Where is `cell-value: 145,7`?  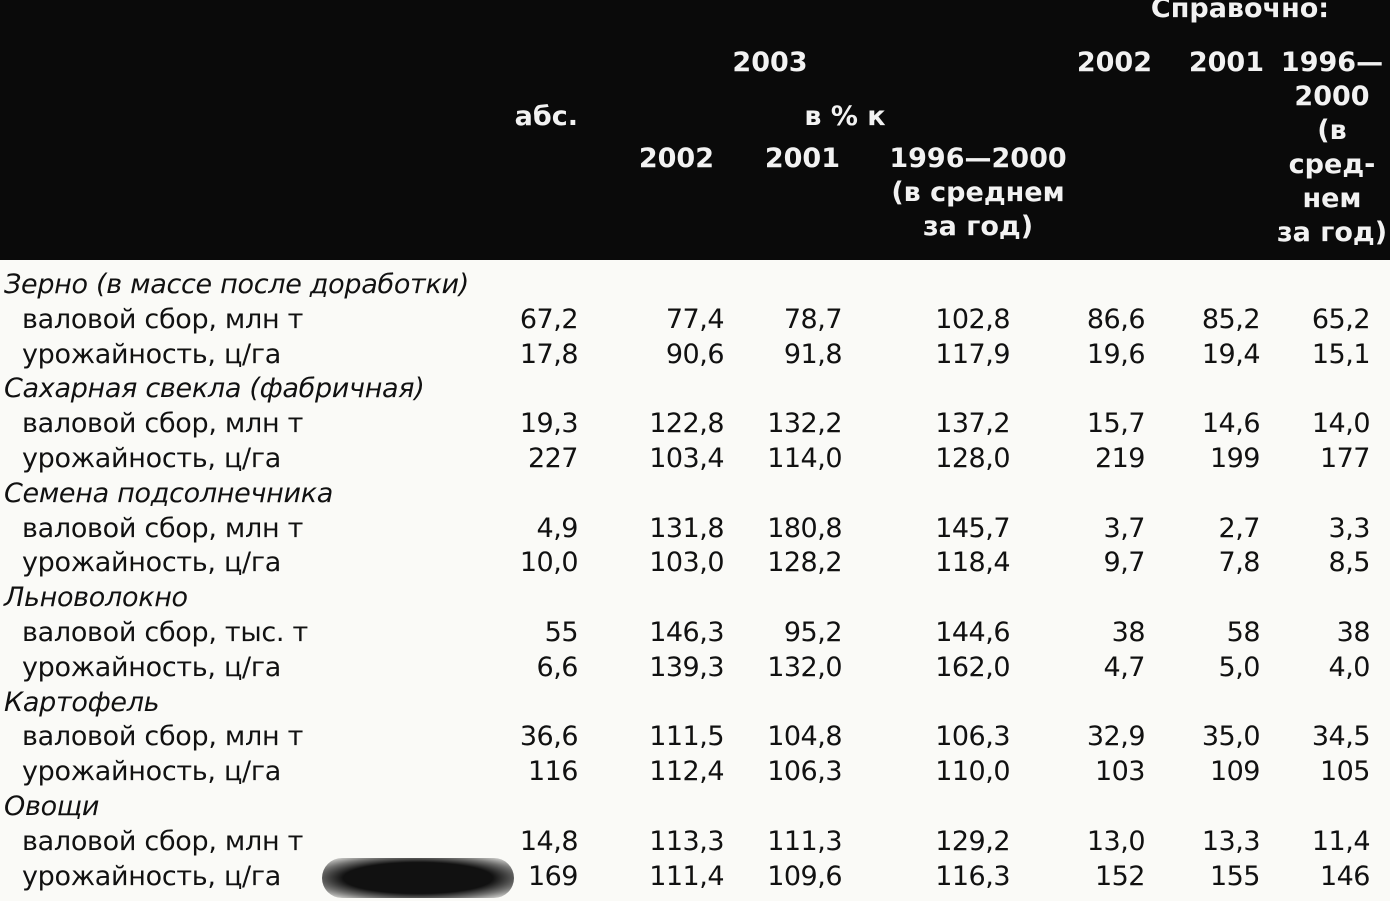
cell-value: 145,7 is located at coordinates (972, 528).